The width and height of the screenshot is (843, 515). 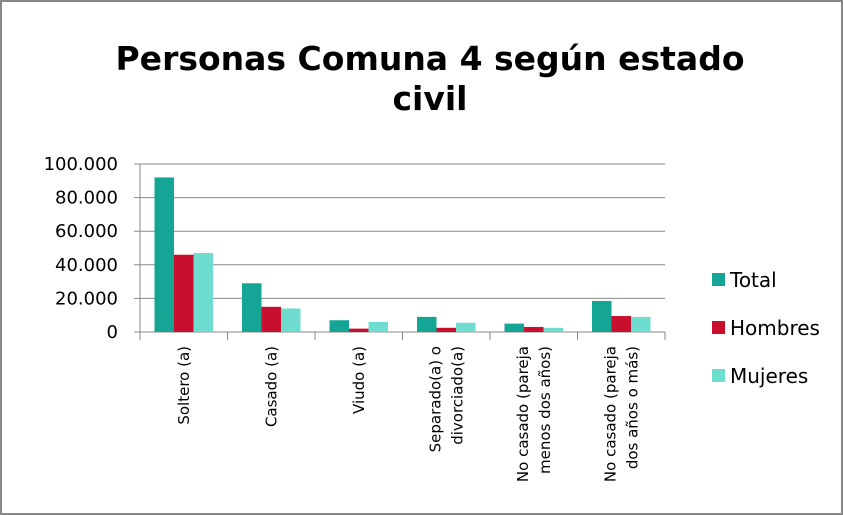 What do you see at coordinates (534, 414) in the screenshot?
I see `x-tick-label: No casado (pareja menos dos años)` at bounding box center [534, 414].